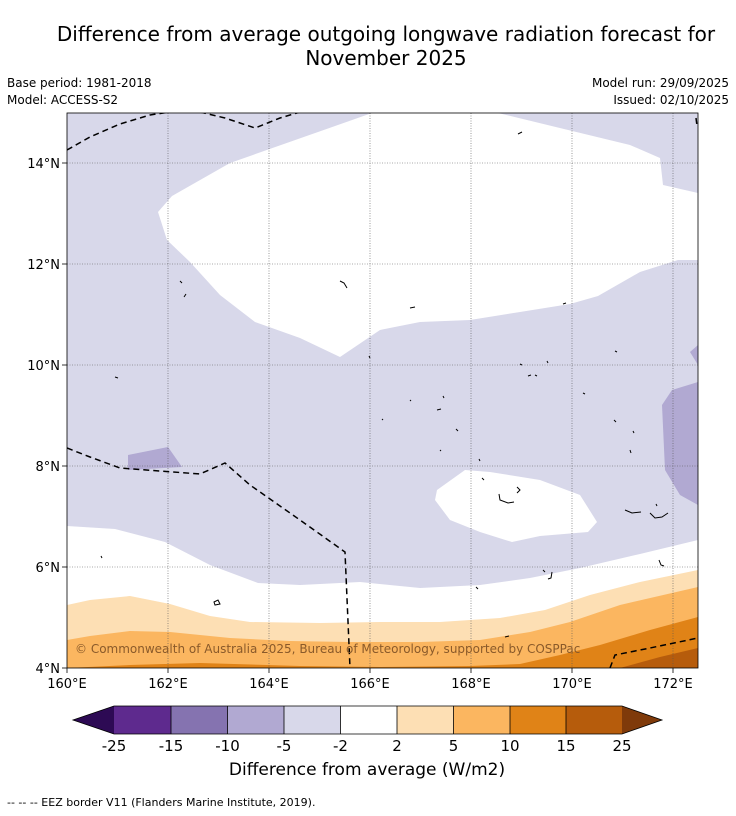 The width and height of the screenshot is (736, 816). I want to click on lat-label: 8°N, so click(48, 467).